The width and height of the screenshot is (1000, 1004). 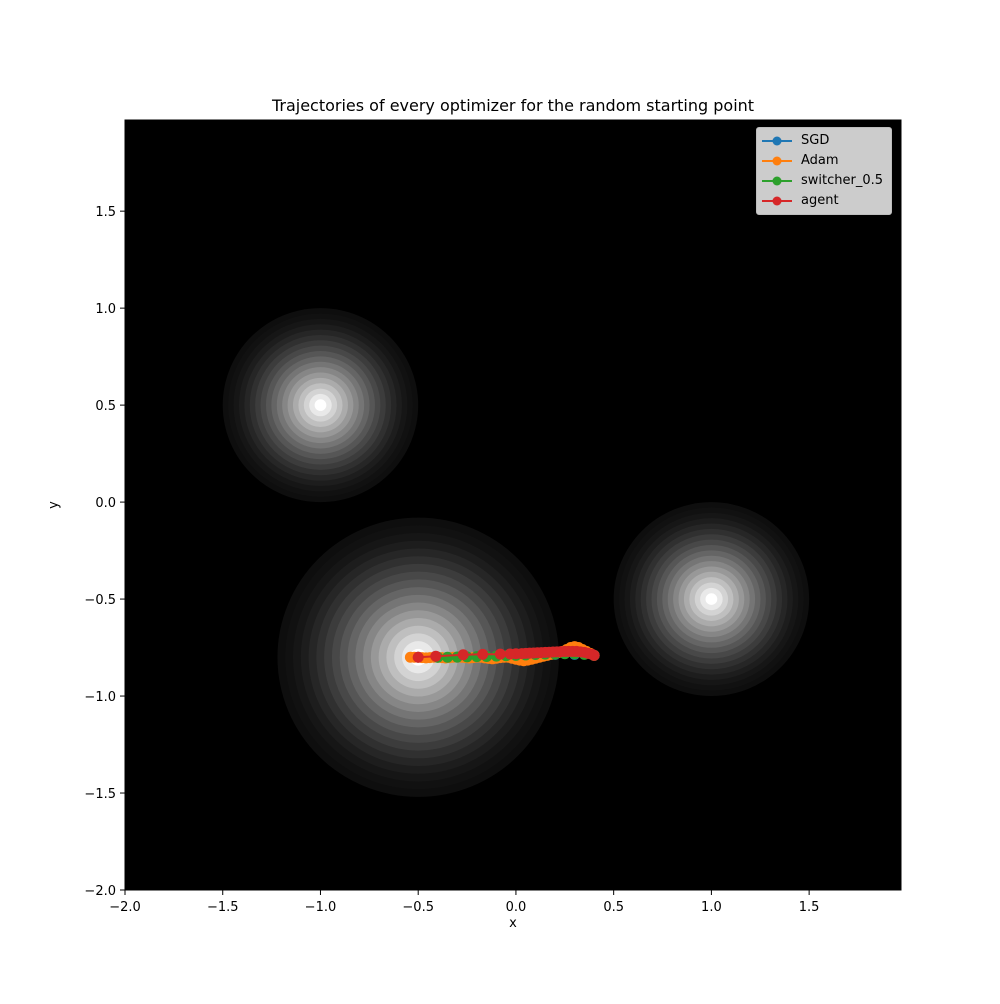 What do you see at coordinates (410, 657) in the screenshot?
I see `data-point-Adam` at bounding box center [410, 657].